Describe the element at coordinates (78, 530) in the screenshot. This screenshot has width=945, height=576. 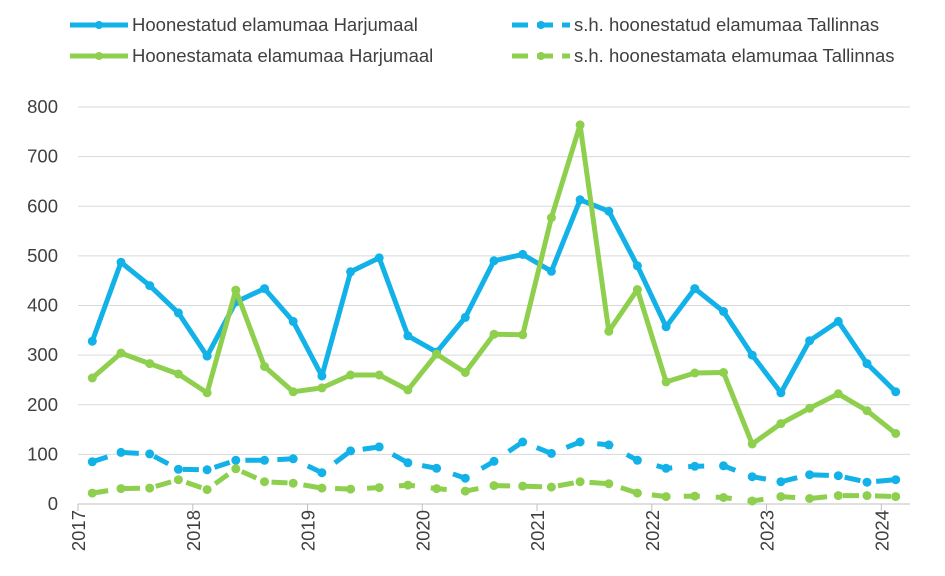
I see `x-tick-label: 2017` at that location.